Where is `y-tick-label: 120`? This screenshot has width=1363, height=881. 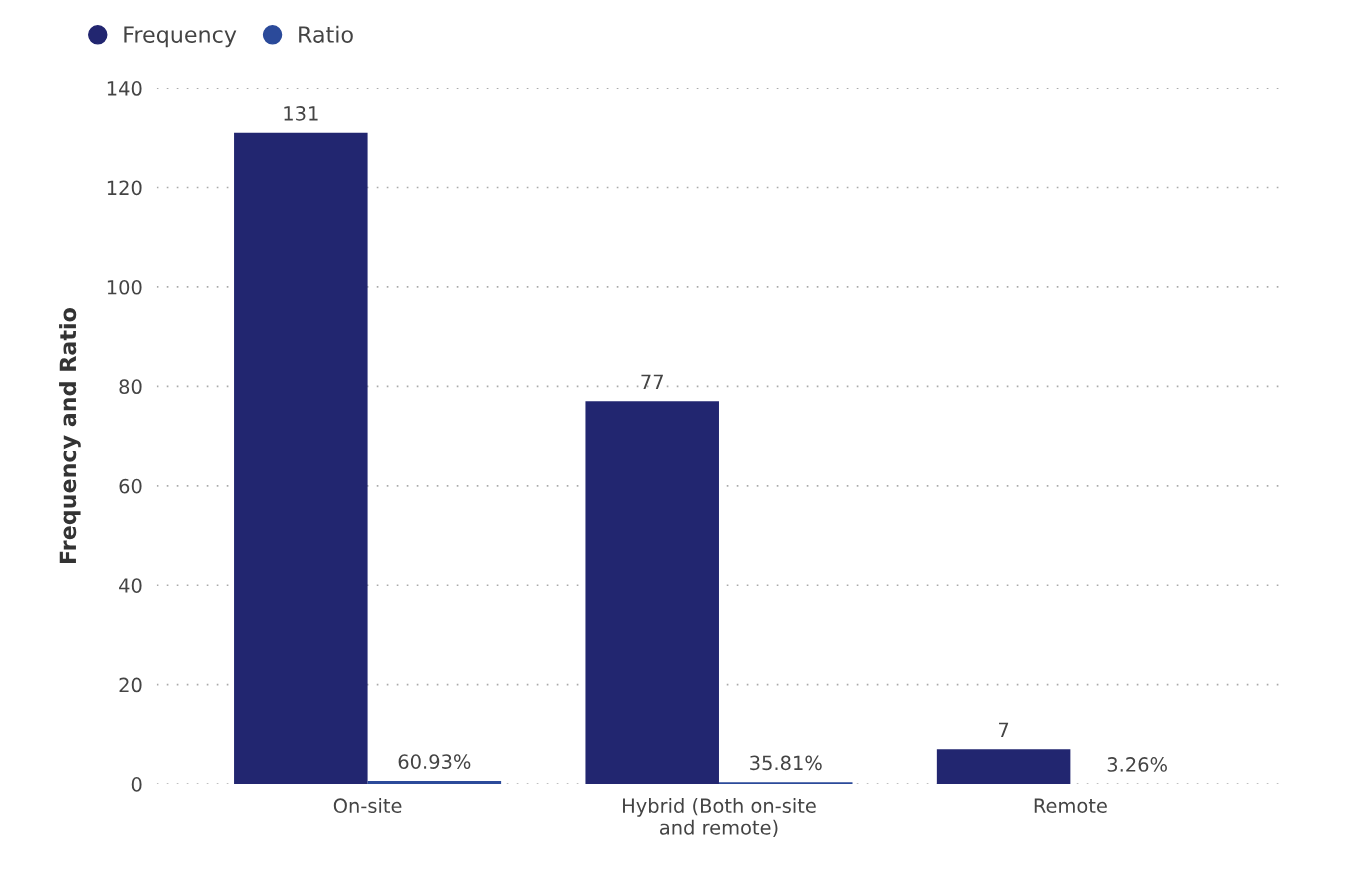 y-tick-label: 120 is located at coordinates (124, 188).